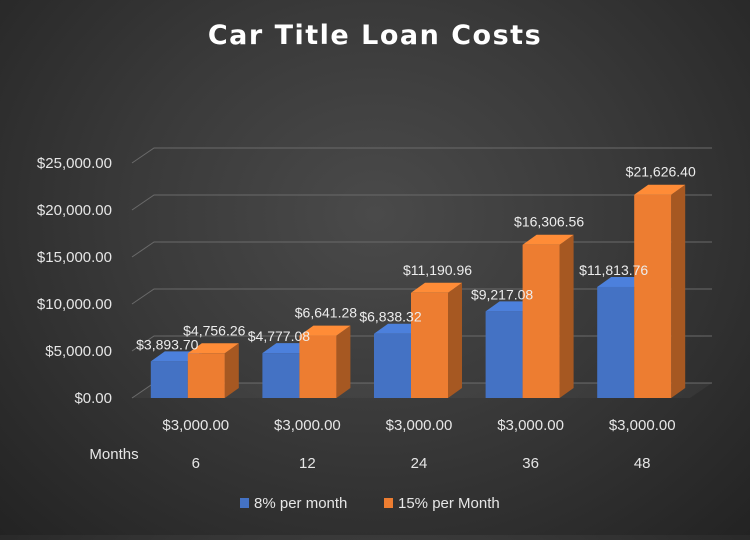 The height and width of the screenshot is (540, 750). Describe the element at coordinates (74, 210) in the screenshot. I see `y-tick-label: $20,000.00` at that location.